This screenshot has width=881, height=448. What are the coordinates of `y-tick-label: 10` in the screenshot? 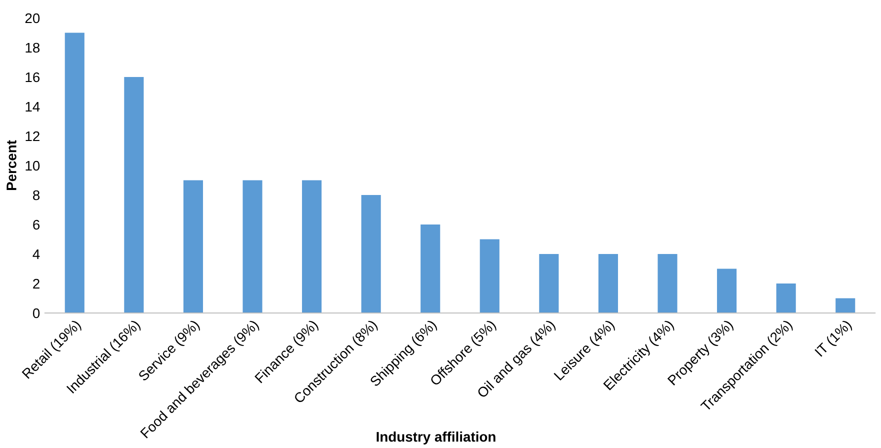 It's located at (33, 165).